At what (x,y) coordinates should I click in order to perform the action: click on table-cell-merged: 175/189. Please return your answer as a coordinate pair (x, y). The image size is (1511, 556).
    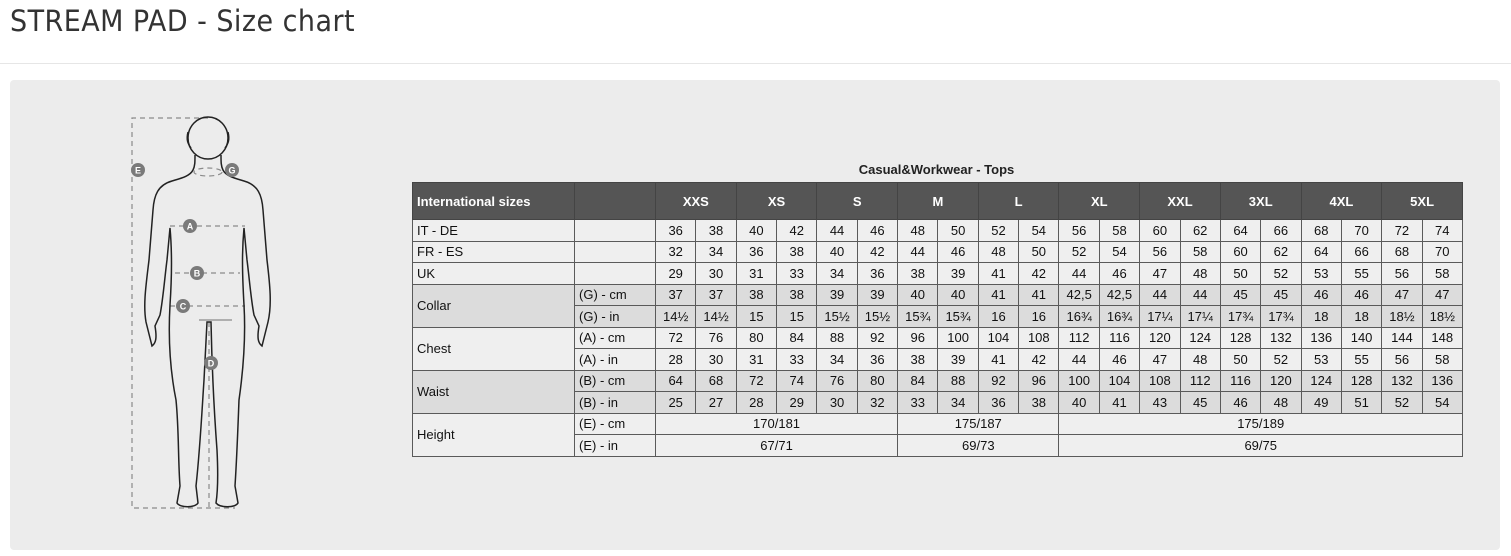
    Looking at the image, I should click on (1260, 423).